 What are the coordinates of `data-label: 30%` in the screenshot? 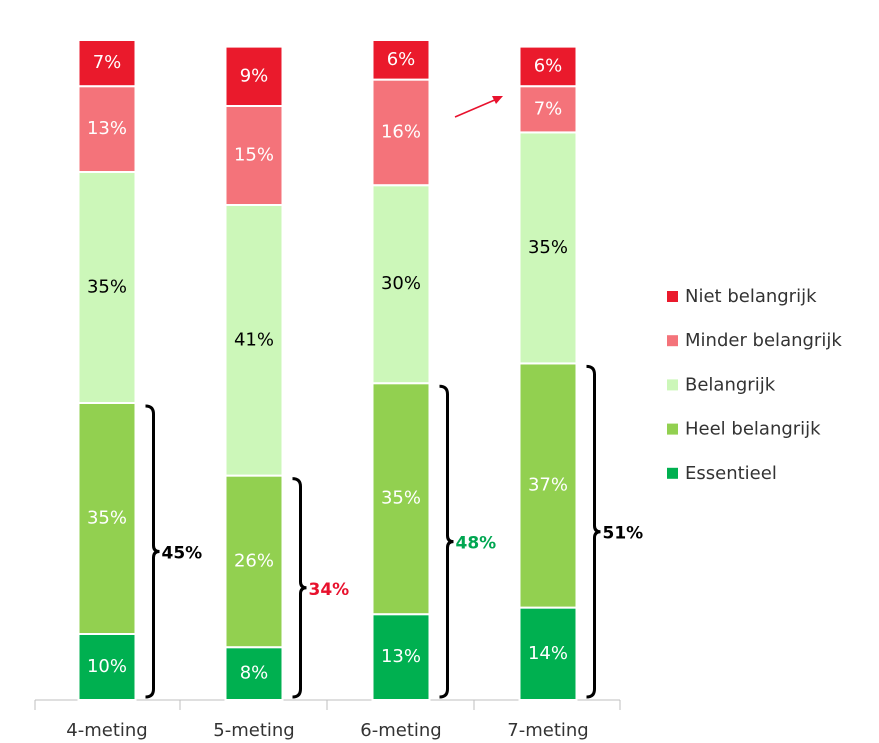 It's located at (401, 283).